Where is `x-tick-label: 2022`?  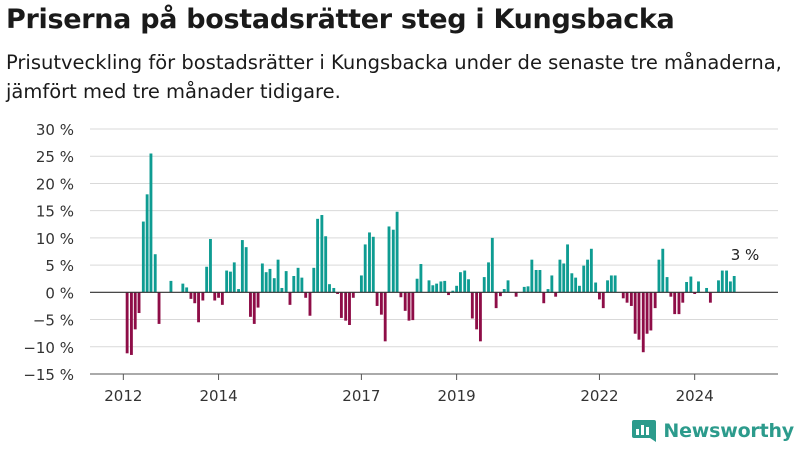 x-tick-label: 2022 is located at coordinates (599, 396).